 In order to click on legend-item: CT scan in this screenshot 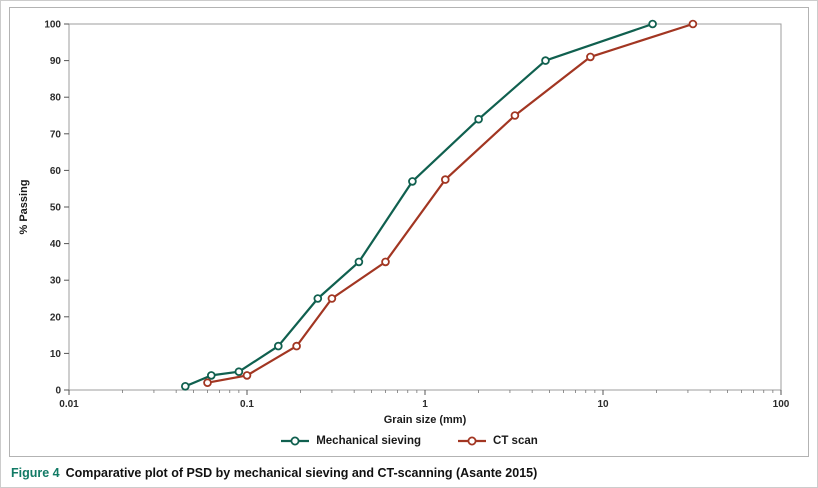, I will do `click(497, 441)`.